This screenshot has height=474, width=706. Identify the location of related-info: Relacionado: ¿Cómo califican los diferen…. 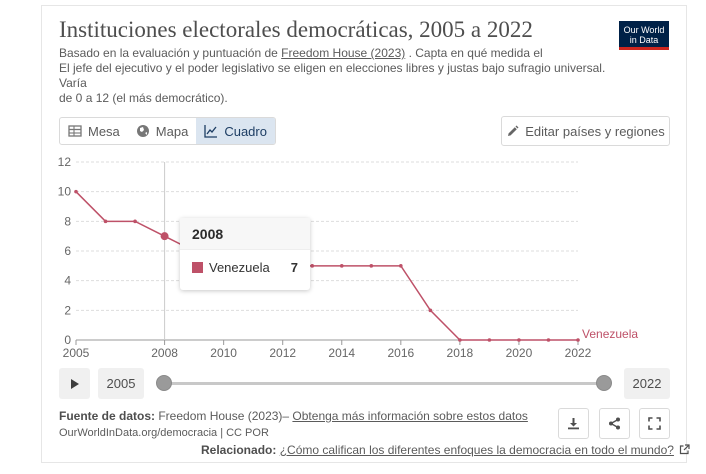
(445, 450).